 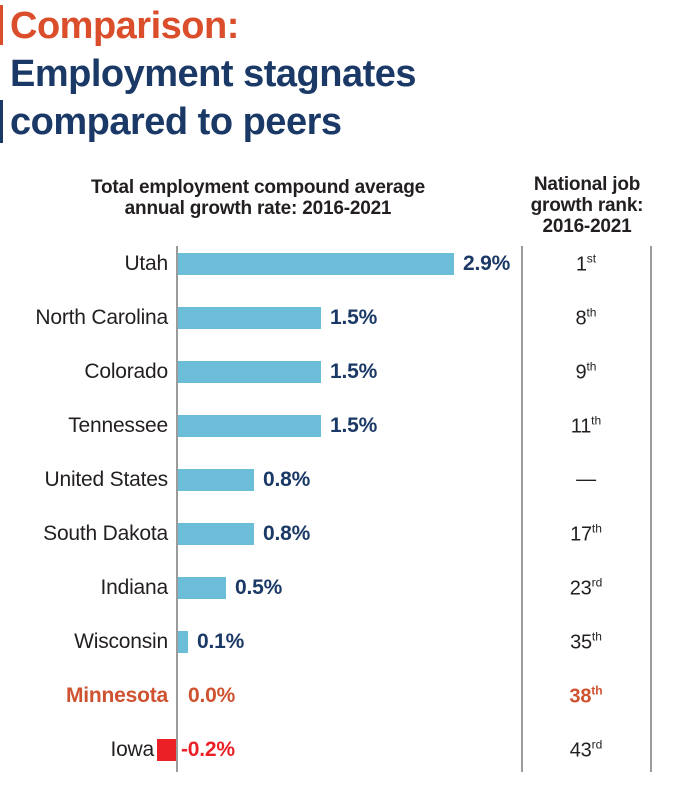 I want to click on title-kicker: Comparison:, so click(x=124, y=26).